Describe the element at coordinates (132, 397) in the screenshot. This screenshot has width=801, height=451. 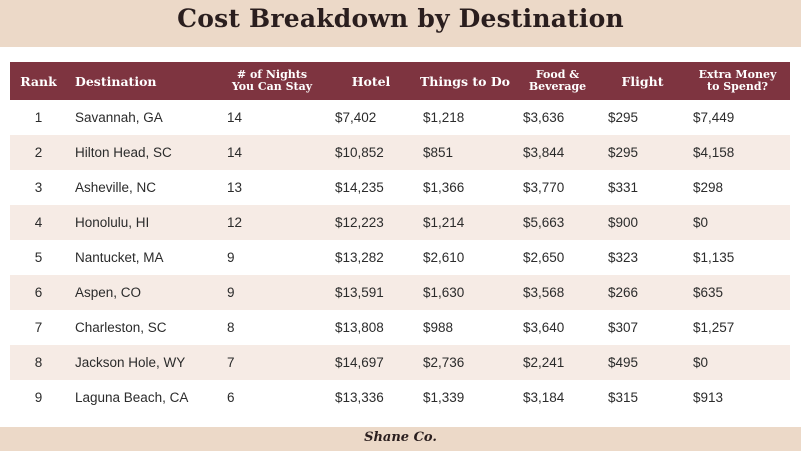
I see `cell-destination: Laguna Beach, CA` at that location.